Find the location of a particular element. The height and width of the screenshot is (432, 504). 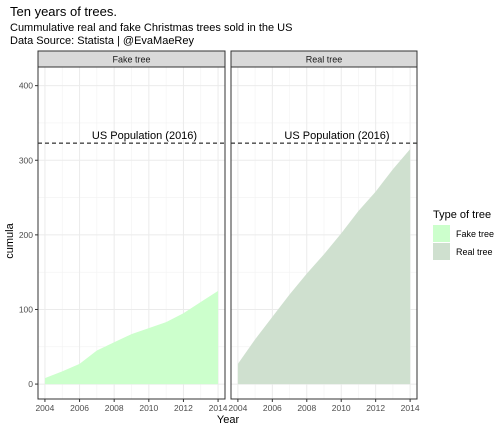

legend-title: Type of tree is located at coordinates (462, 215).